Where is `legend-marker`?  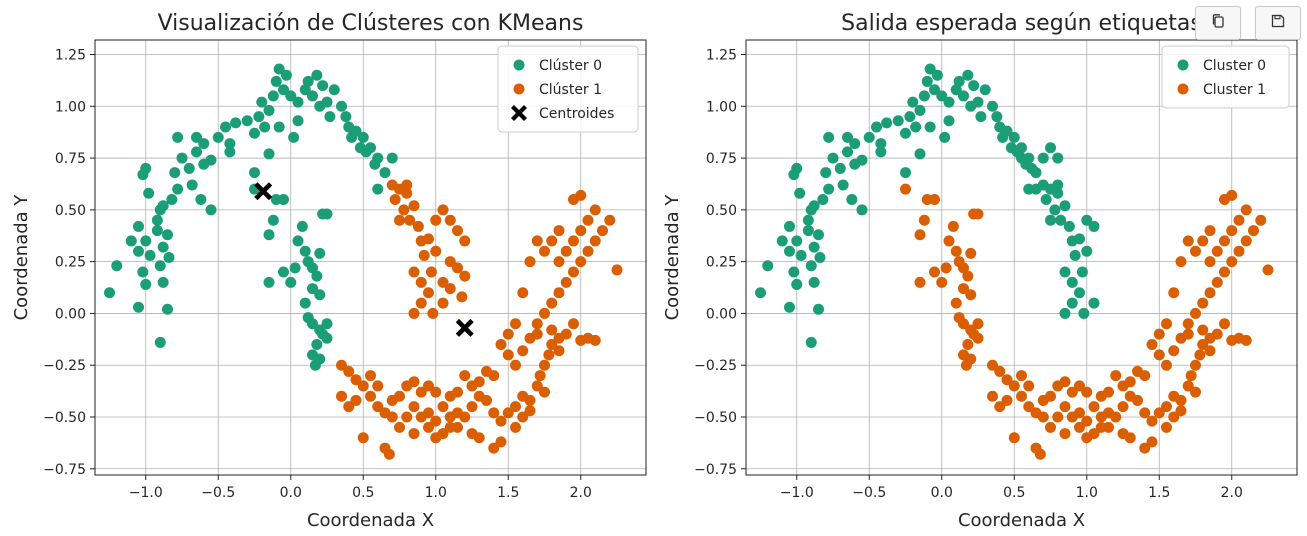
legend-marker is located at coordinates (519, 89).